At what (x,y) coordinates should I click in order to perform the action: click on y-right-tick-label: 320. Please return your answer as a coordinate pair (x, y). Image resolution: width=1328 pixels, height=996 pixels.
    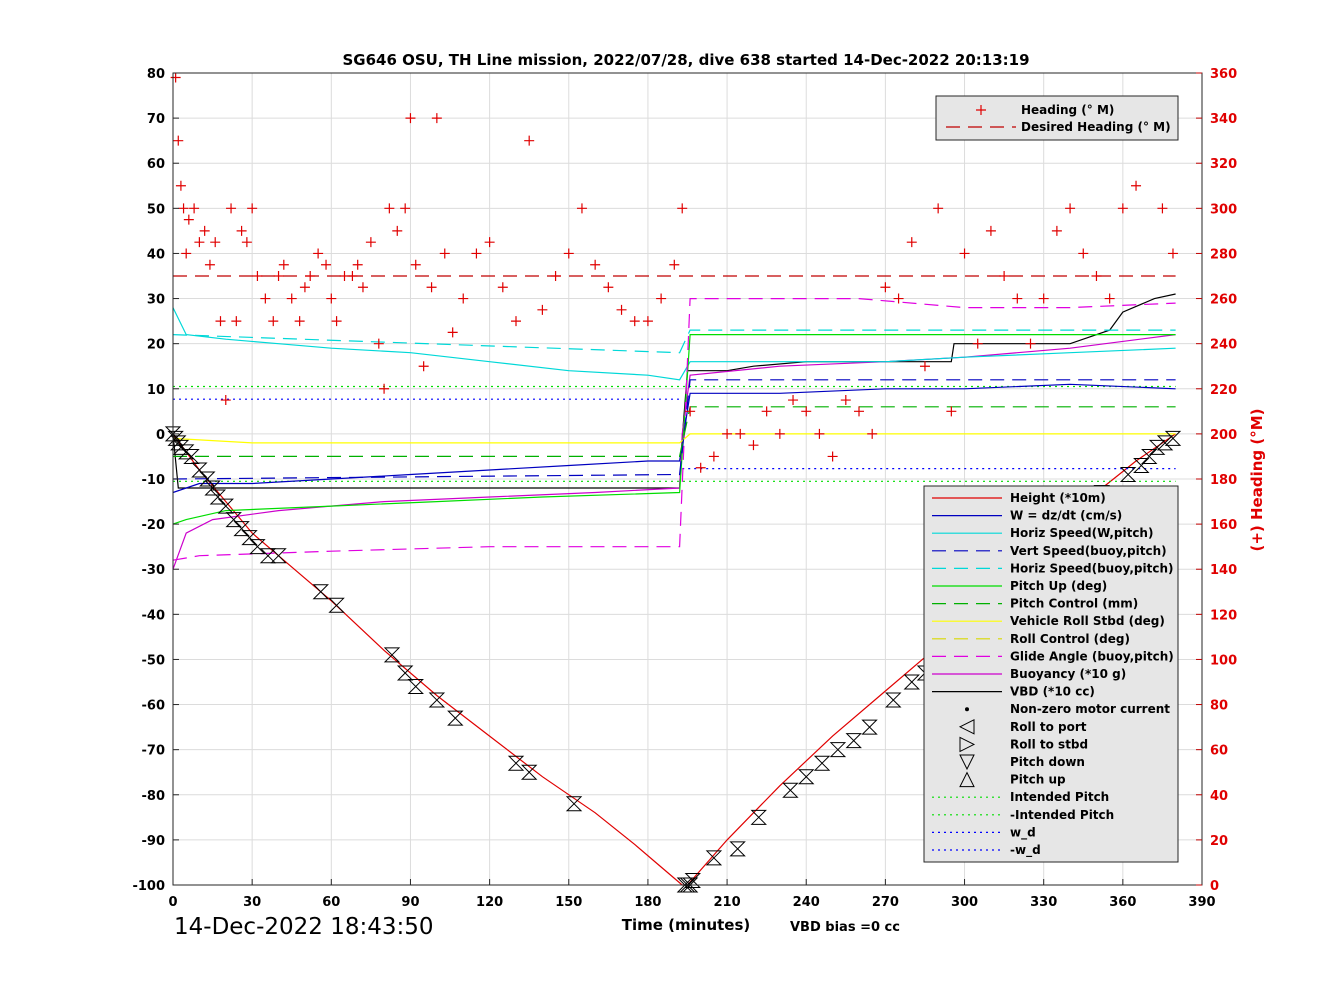
    Looking at the image, I should click on (1223, 164).